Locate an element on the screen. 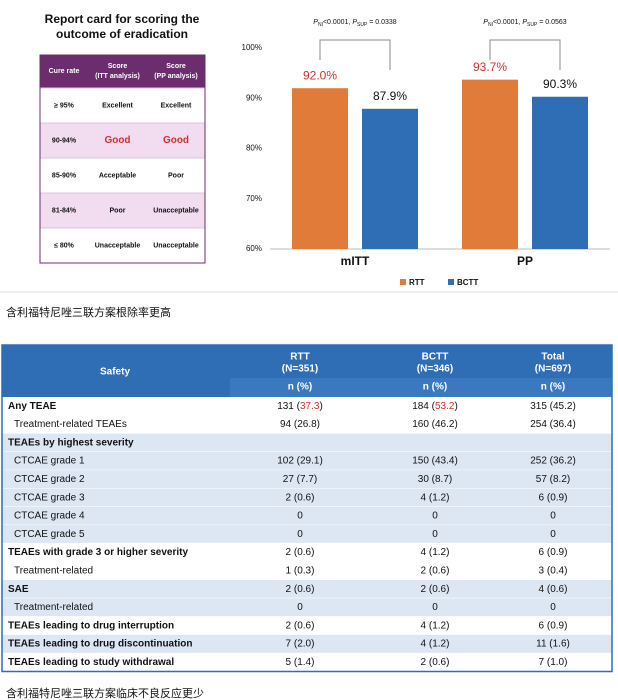 The image size is (618, 700). safety-cell: 1 (0.3) is located at coordinates (300, 570).